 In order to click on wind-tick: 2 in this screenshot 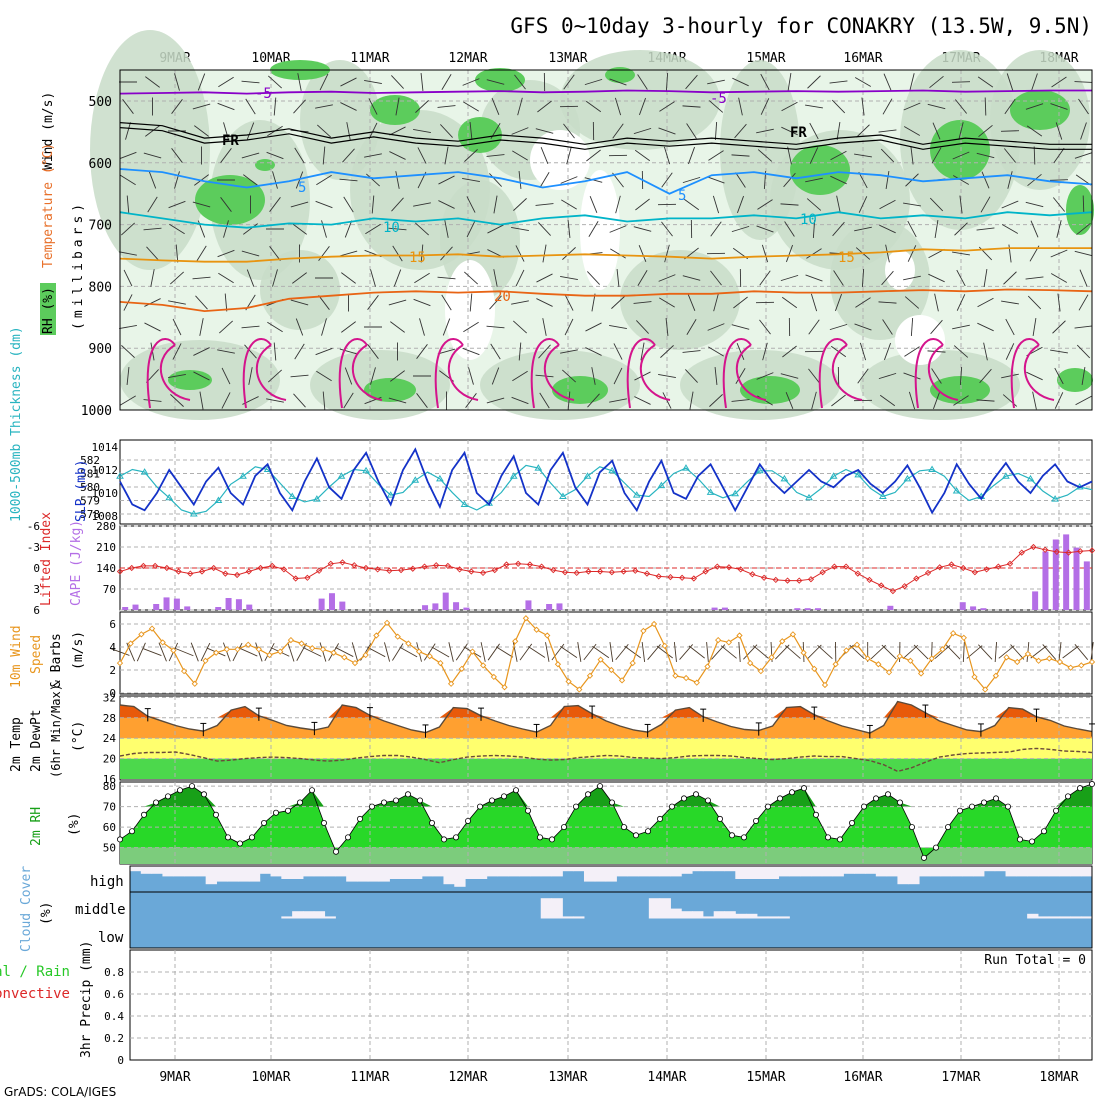, I will do `click(112, 670)`.